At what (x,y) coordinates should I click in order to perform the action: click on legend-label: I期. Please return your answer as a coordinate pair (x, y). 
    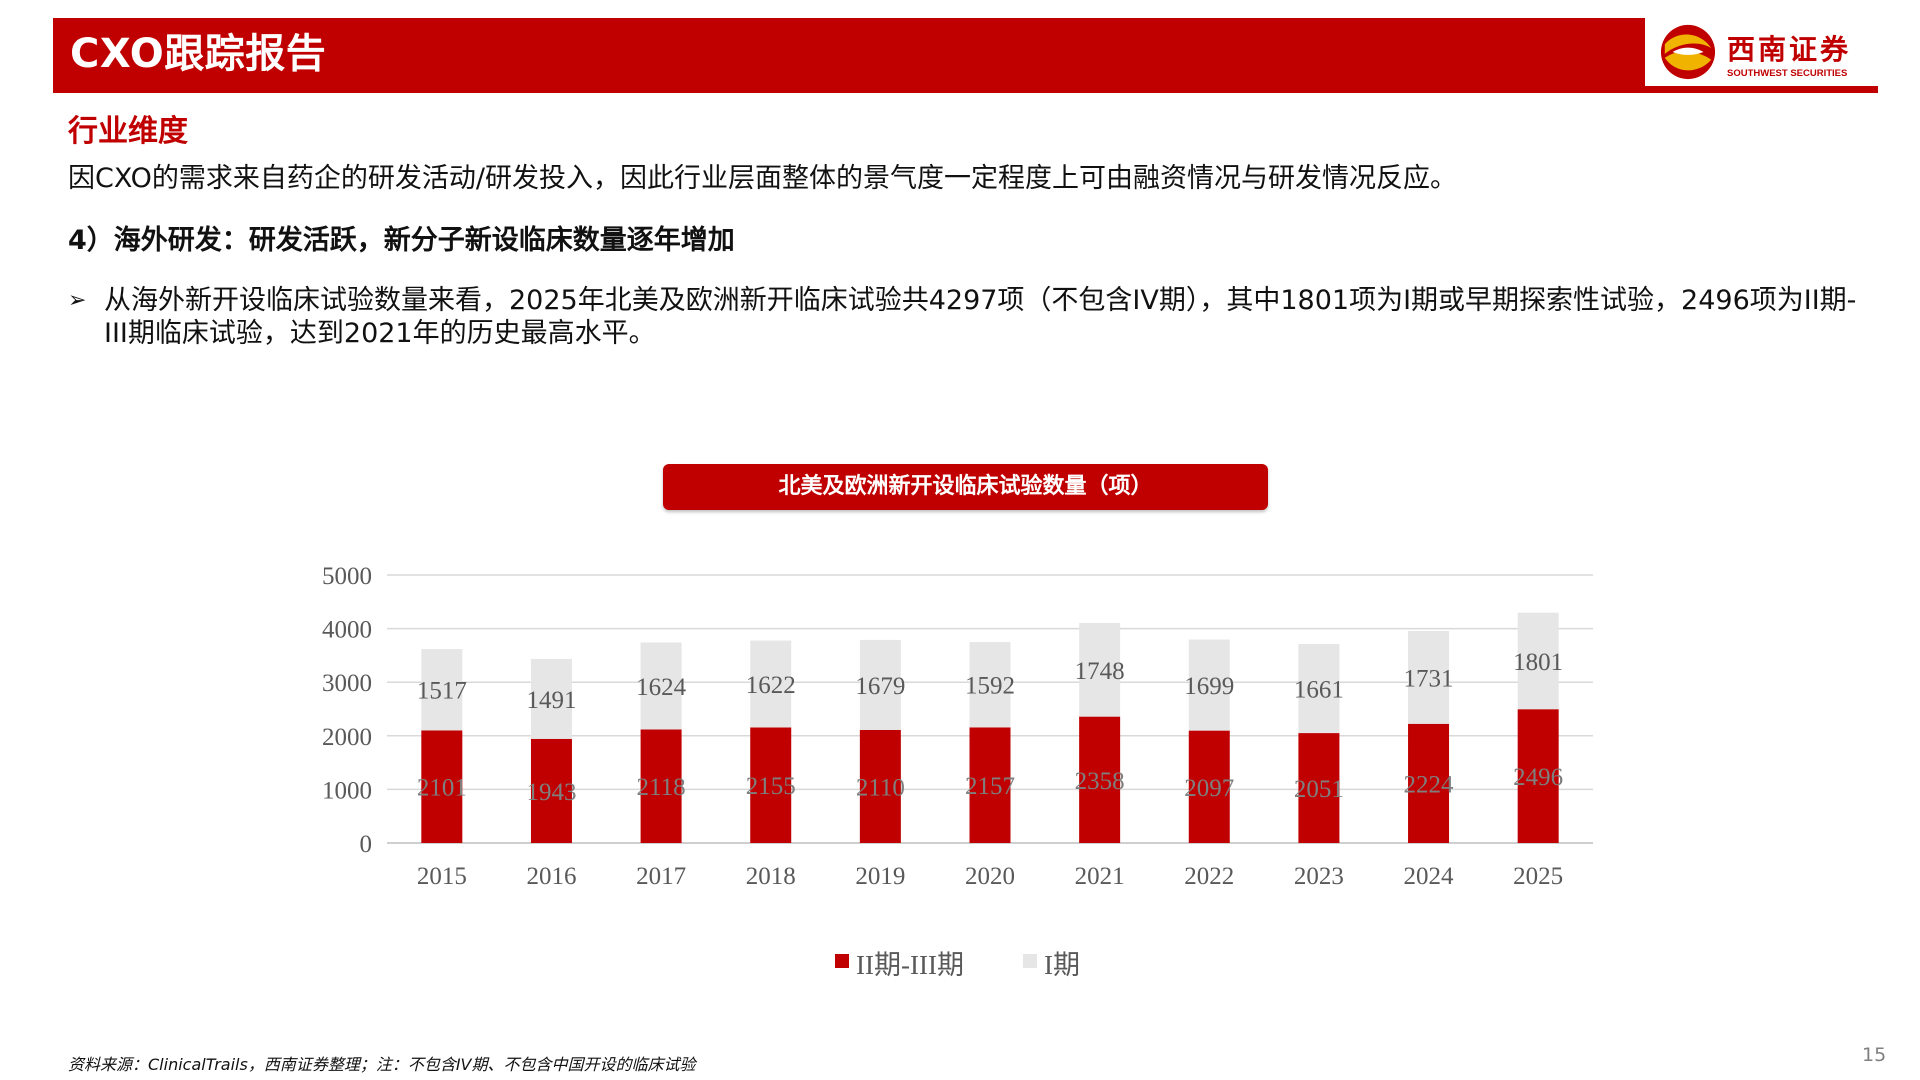
    Looking at the image, I should click on (1062, 965).